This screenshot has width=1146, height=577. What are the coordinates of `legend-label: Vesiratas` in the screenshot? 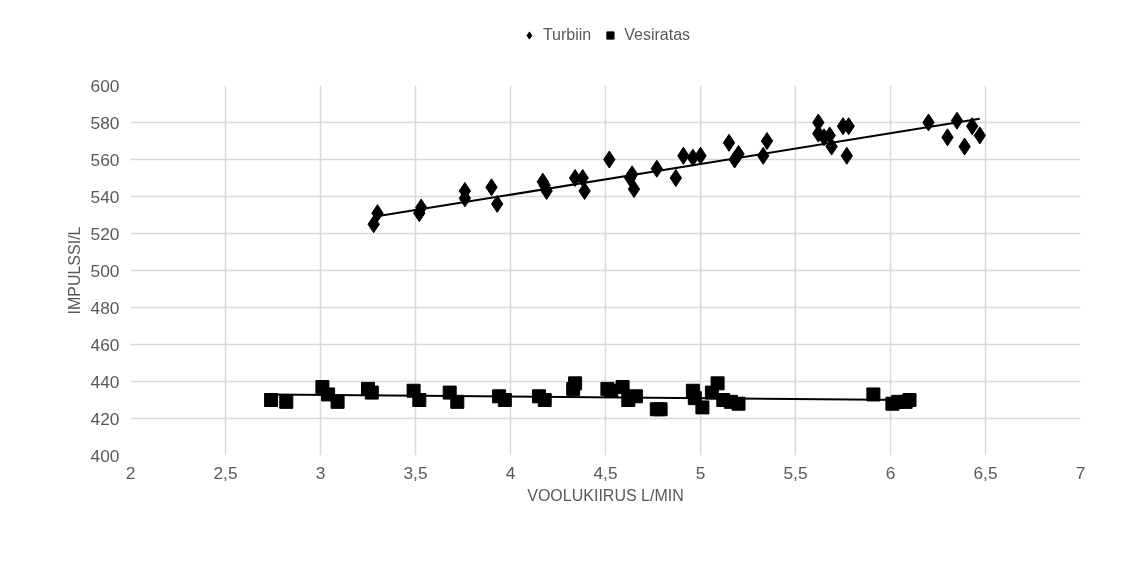 It's located at (657, 35).